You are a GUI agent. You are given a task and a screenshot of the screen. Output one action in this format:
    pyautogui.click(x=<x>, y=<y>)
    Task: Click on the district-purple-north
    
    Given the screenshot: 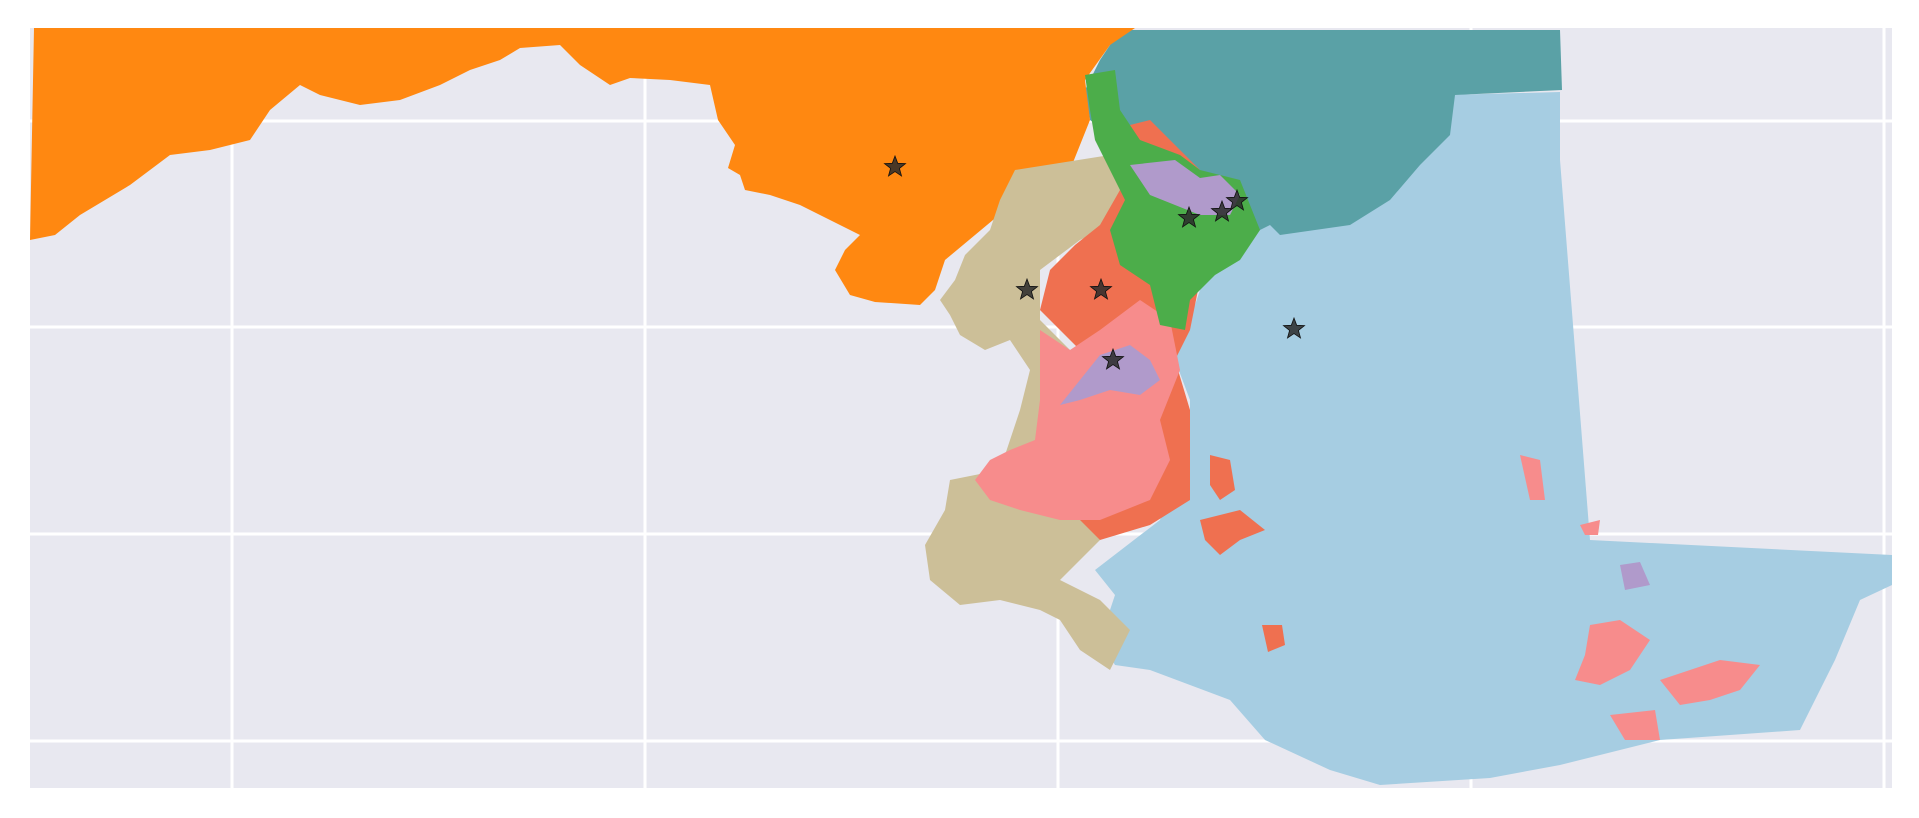 What is the action you would take?
    pyautogui.click(x=1185, y=187)
    